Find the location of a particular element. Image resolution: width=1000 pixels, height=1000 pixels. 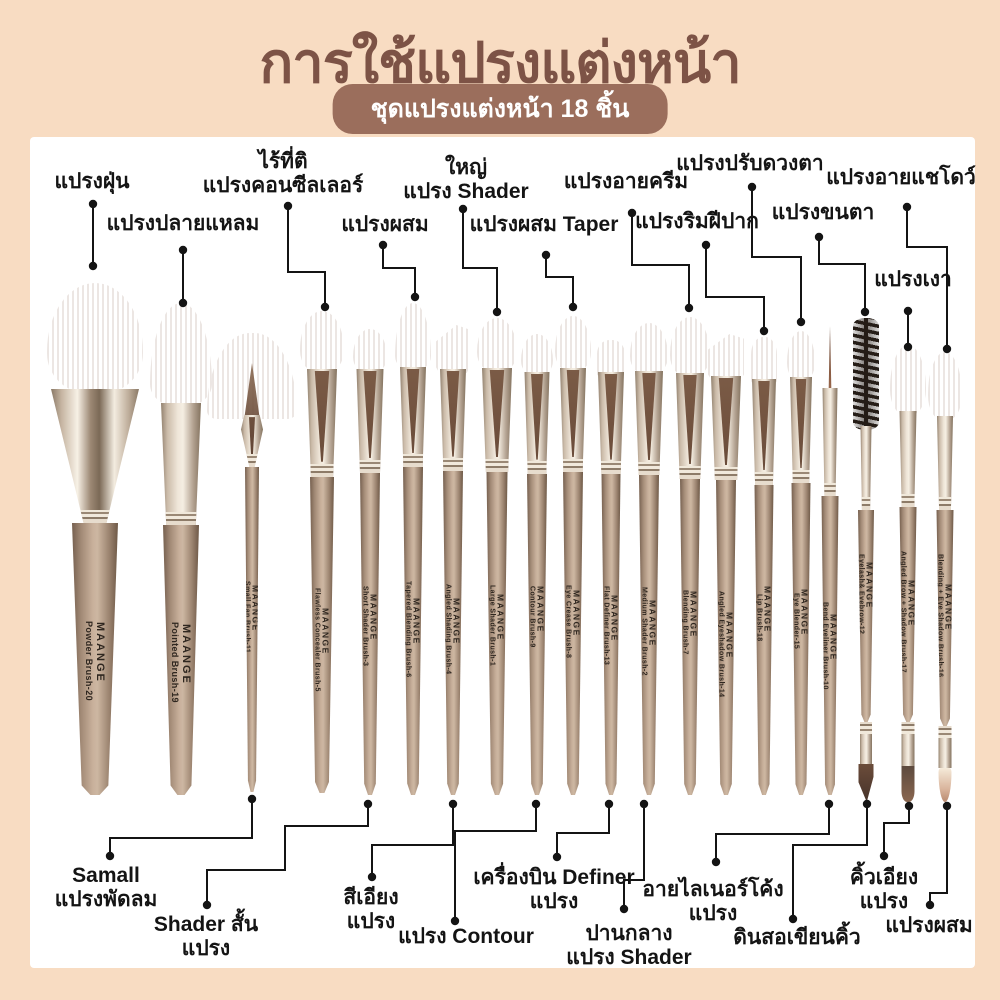

angled-shading-brush-4-handle-text: MAANGE Angled Shading Brush-4 is located at coordinates (453, 621).